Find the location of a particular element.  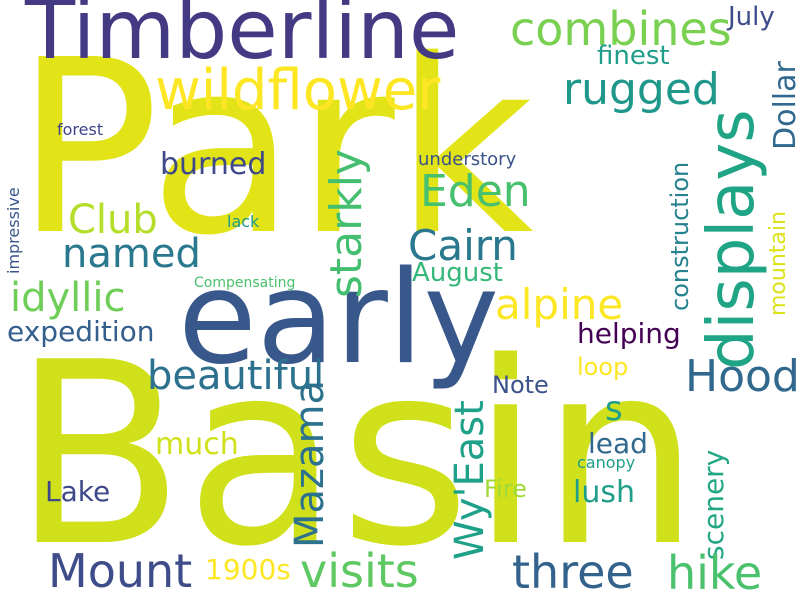

word-alpine: alpine is located at coordinates (559, 304).